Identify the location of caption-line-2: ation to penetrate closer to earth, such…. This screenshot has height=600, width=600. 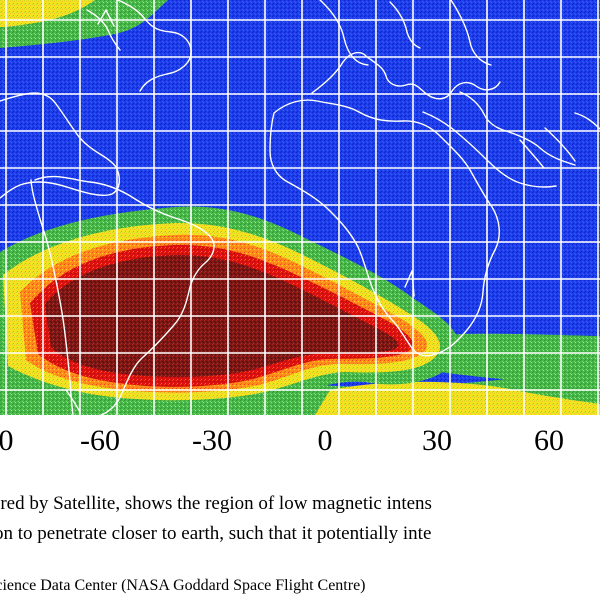
(216, 533).